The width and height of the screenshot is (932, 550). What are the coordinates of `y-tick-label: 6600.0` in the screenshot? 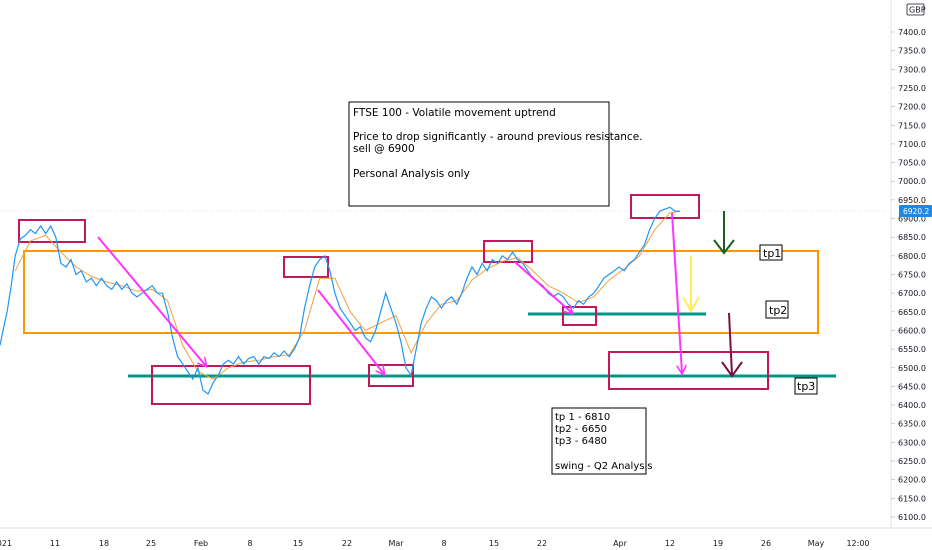 It's located at (912, 330).